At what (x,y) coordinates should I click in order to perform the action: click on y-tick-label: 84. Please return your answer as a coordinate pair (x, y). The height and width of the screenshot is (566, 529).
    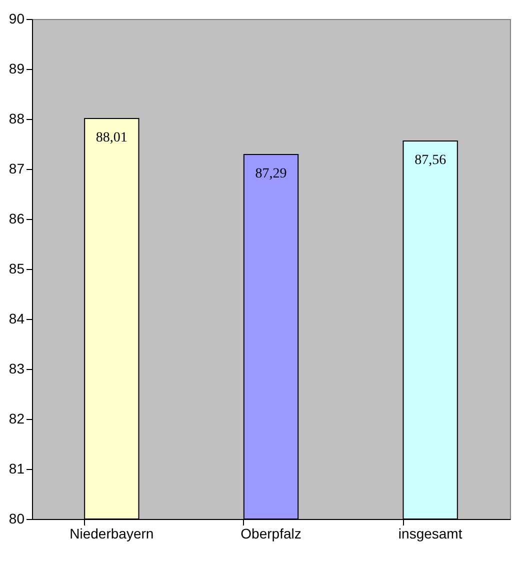
    Looking at the image, I should click on (16, 318).